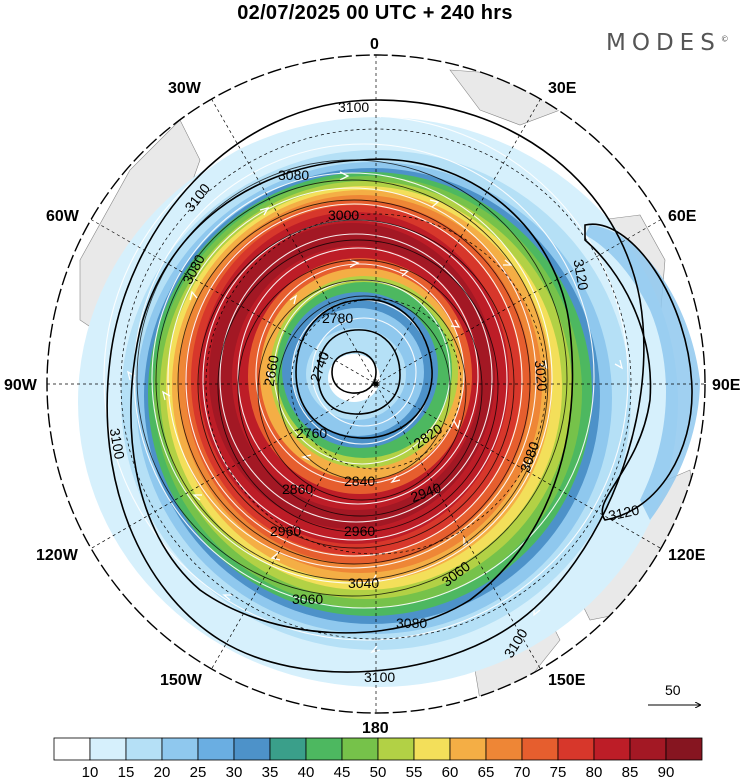 The width and height of the screenshot is (750, 782). What do you see at coordinates (673, 690) in the screenshot?
I see `wind-reference-value: 50` at bounding box center [673, 690].